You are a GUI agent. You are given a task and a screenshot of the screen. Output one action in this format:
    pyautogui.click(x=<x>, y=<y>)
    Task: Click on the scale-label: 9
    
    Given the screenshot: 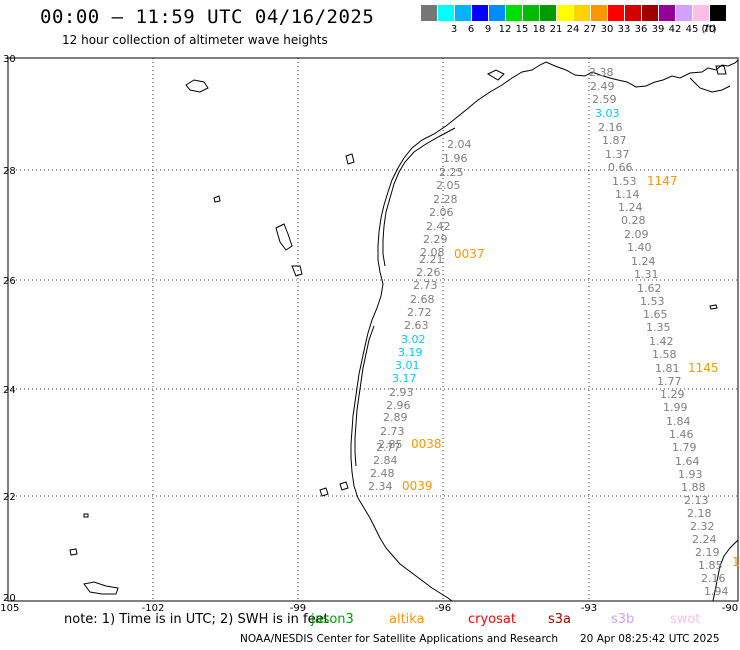 What is the action you would take?
    pyautogui.click(x=488, y=29)
    